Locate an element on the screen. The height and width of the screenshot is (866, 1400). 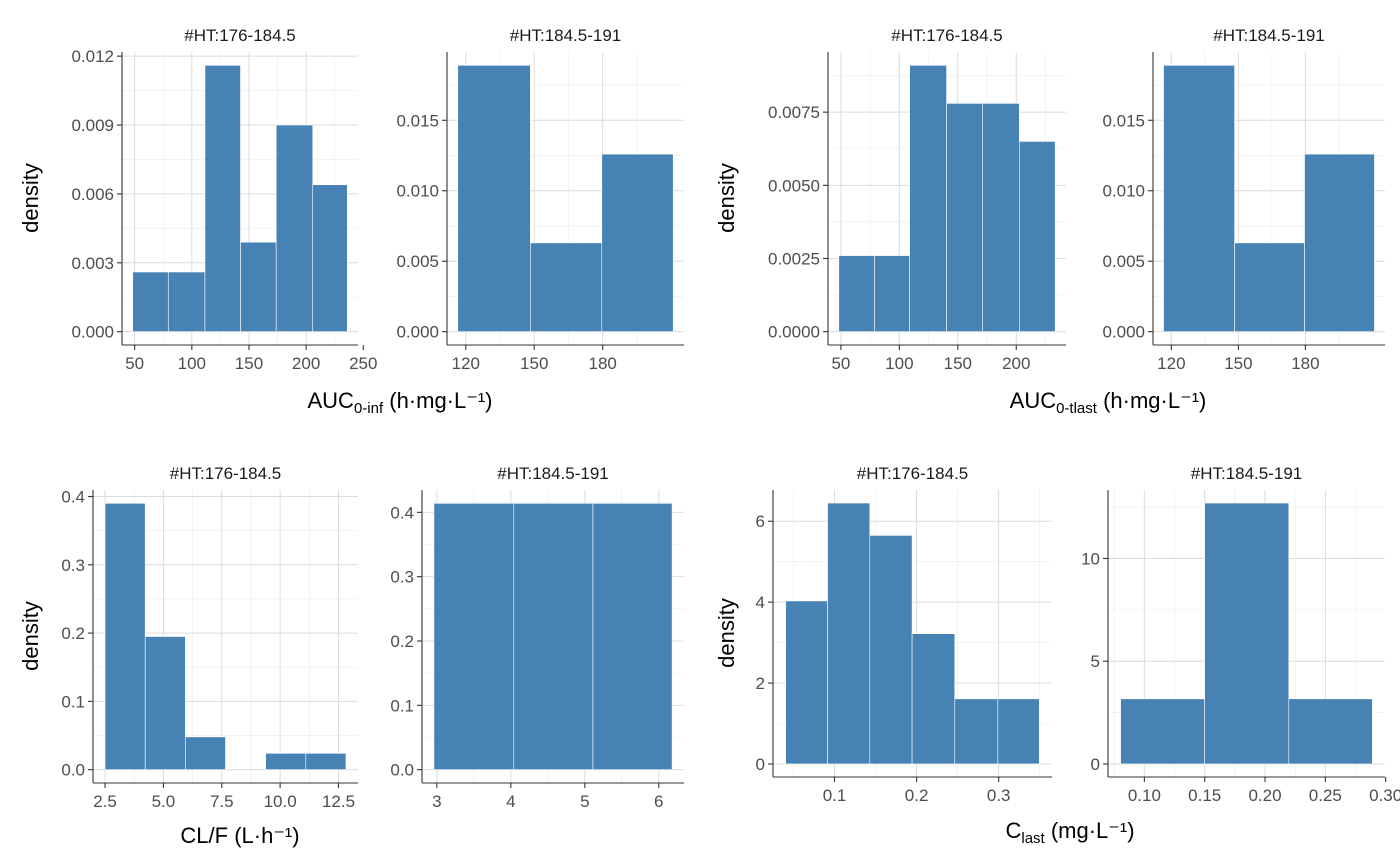
y-tick-label: 0.0000 is located at coordinates (794, 332).